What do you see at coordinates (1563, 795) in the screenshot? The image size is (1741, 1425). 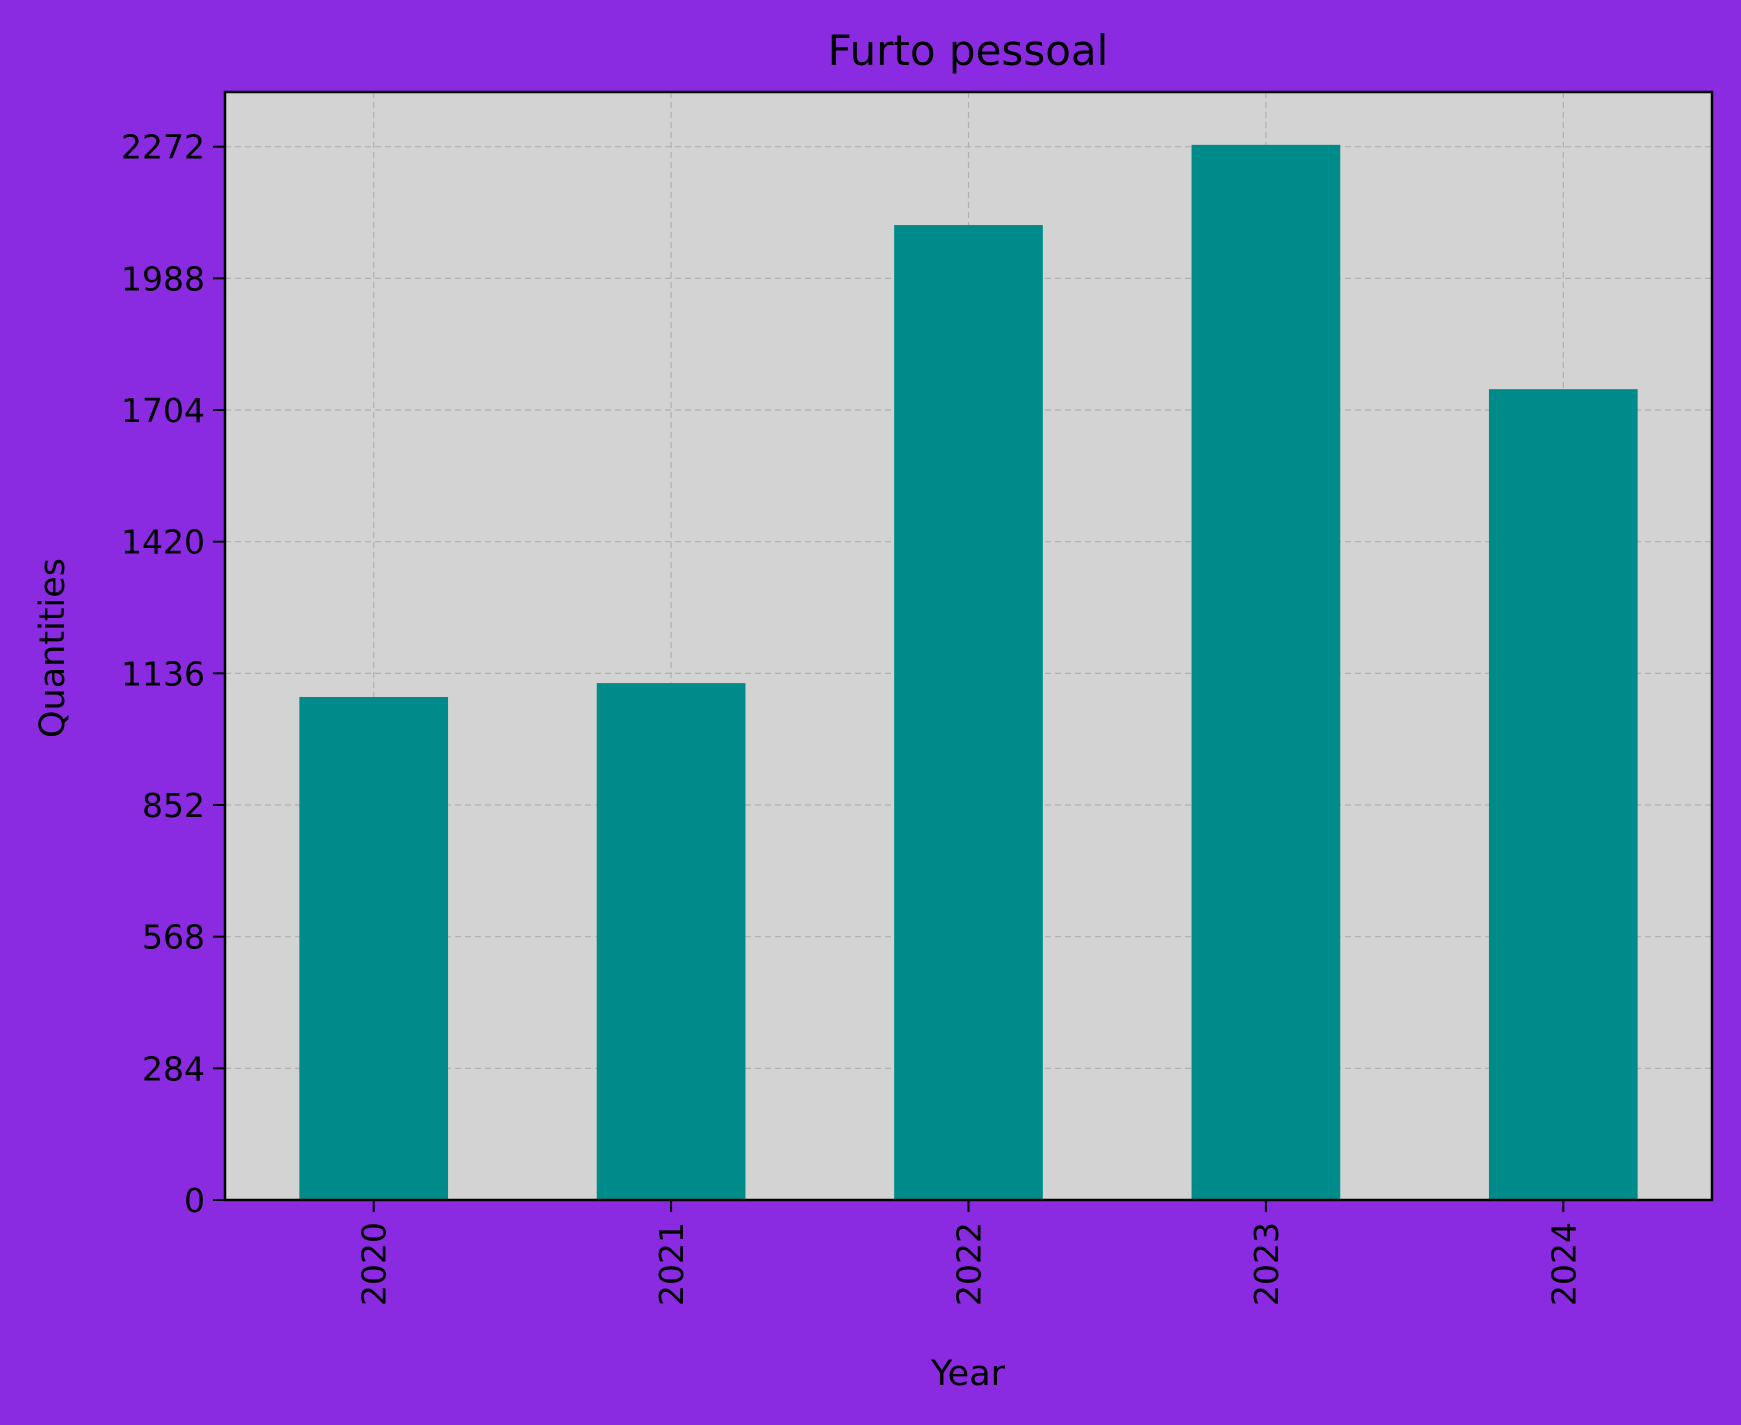 I see `bar-2024` at bounding box center [1563, 795].